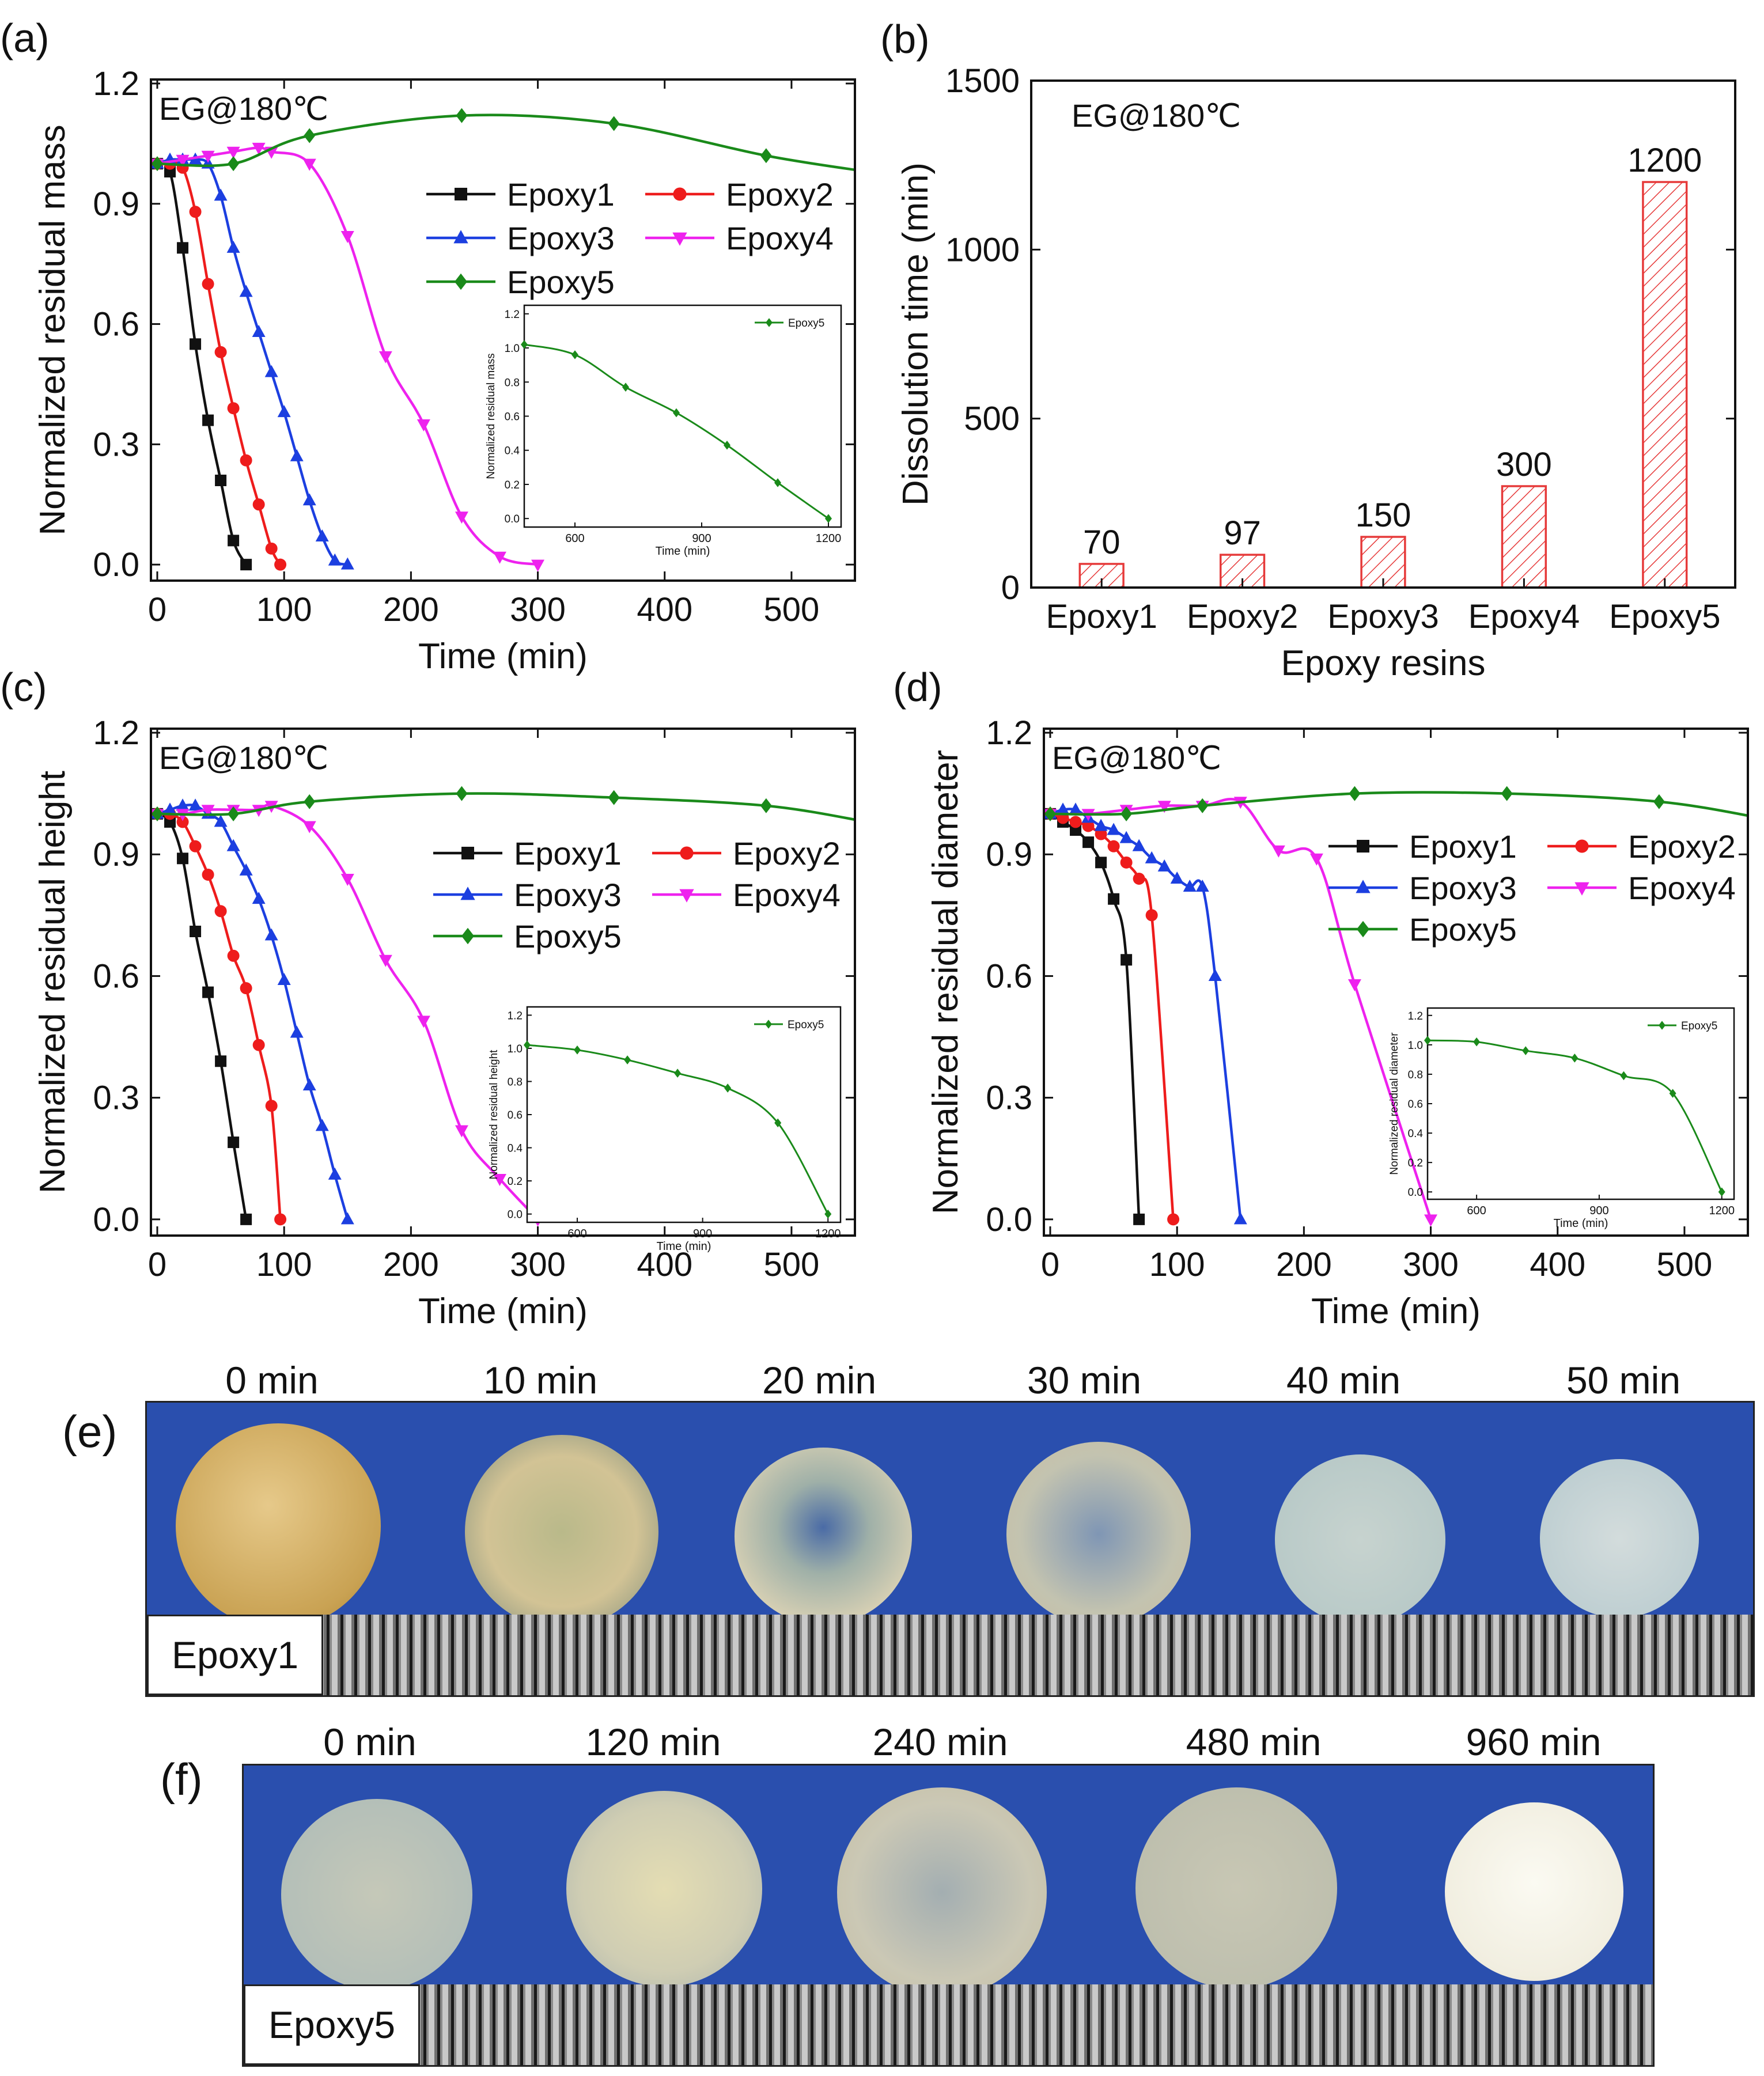 The width and height of the screenshot is (1764, 2076). What do you see at coordinates (1580, 1103) in the screenshot?
I see `inset-frame-d` at bounding box center [1580, 1103].